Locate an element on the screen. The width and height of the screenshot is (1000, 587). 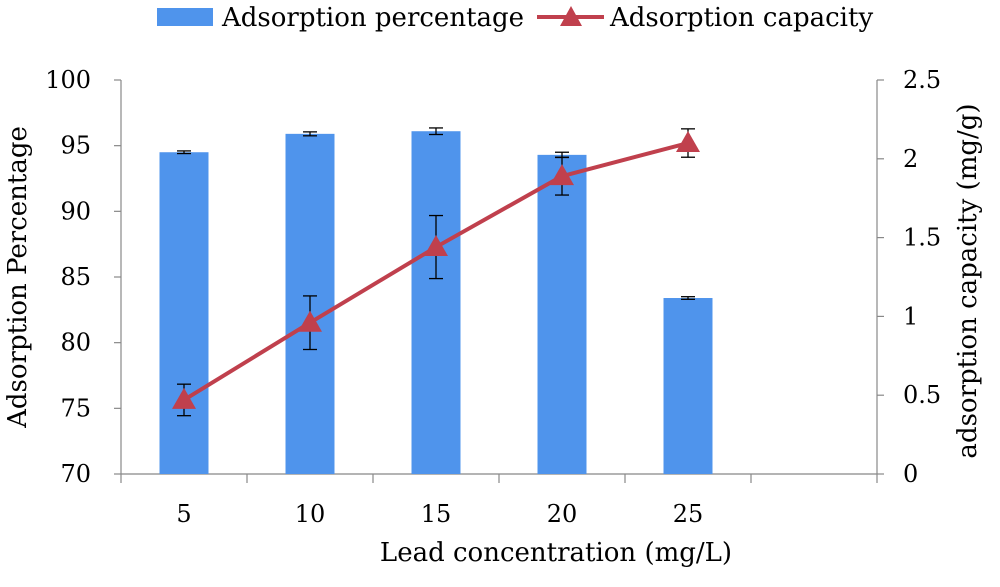
right-tick-label: 0.5 is located at coordinates (922, 395).